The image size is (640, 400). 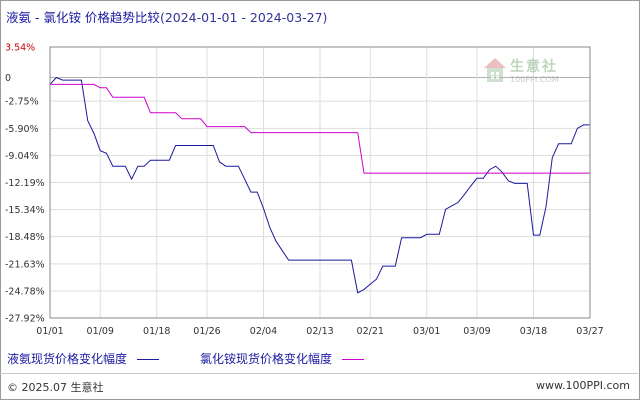 What do you see at coordinates (25, 210) in the screenshot?
I see `y-tick-label: -15.34%` at bounding box center [25, 210].